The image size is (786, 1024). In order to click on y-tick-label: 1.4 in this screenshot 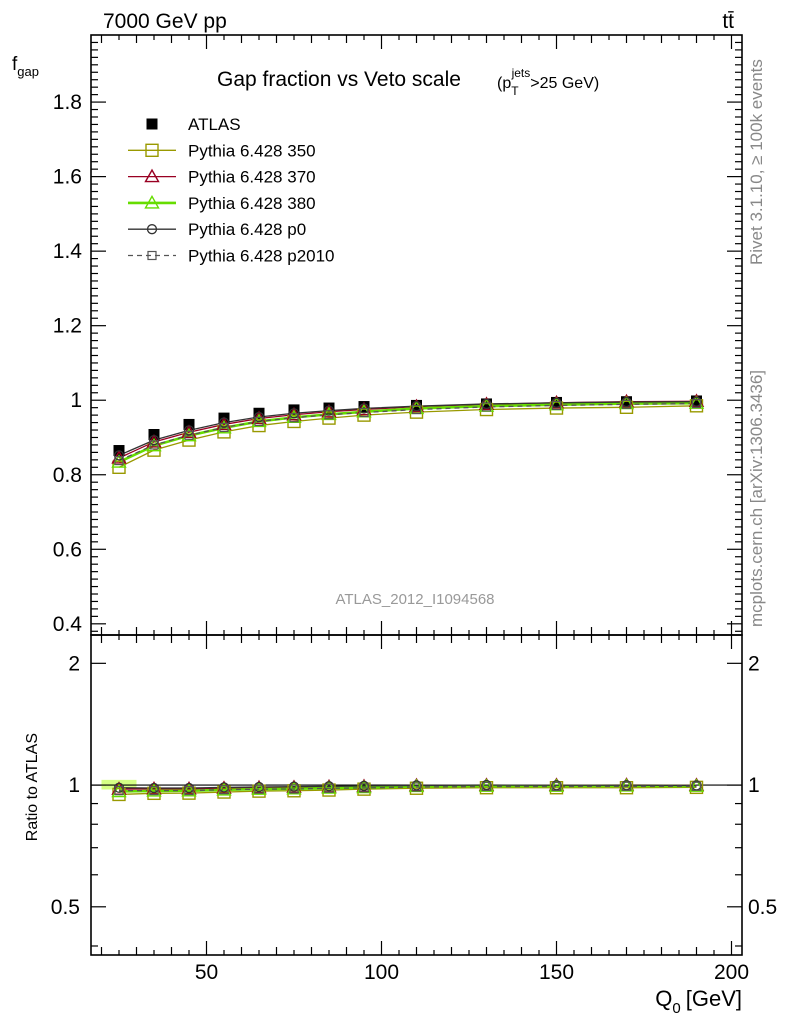, I will do `click(68, 251)`.